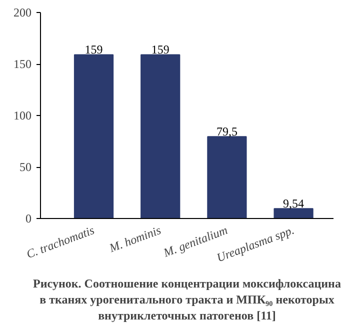  What do you see at coordinates (26, 167) in the screenshot?
I see `y-tick-label: 50` at bounding box center [26, 167].